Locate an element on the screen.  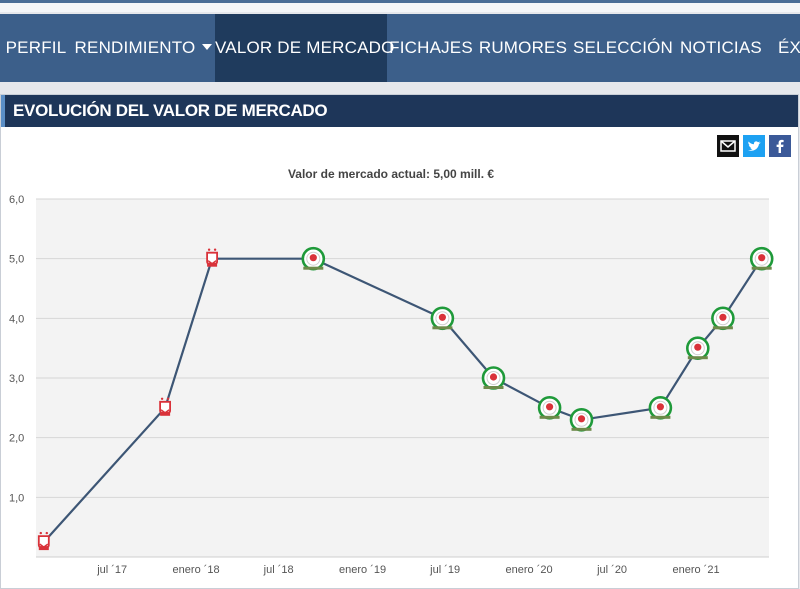
y-tick-label: 3,0 is located at coordinates (16, 379).